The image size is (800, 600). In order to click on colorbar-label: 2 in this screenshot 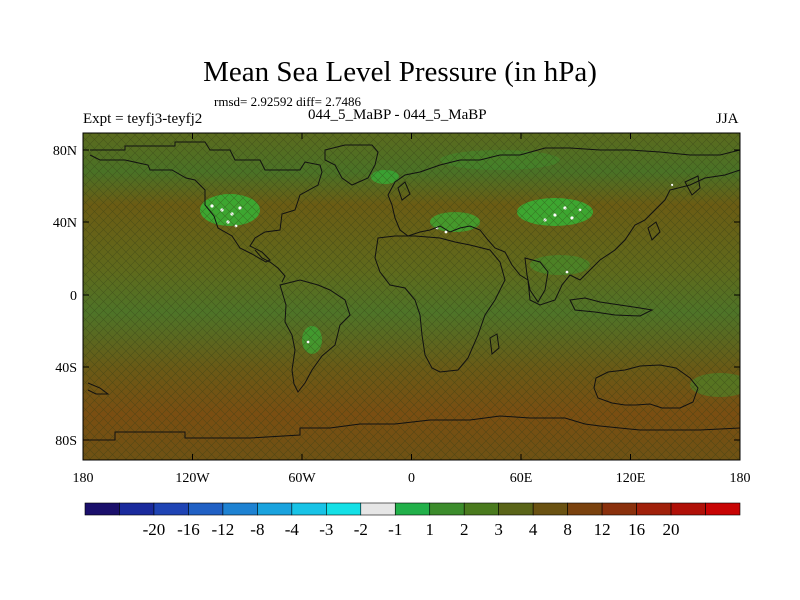, I will do `click(464, 529)`.